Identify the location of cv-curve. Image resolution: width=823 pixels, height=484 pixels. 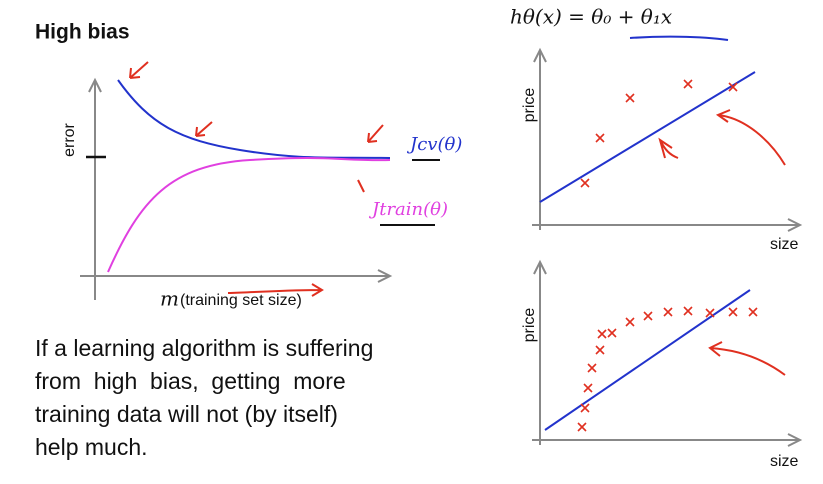
(254, 119).